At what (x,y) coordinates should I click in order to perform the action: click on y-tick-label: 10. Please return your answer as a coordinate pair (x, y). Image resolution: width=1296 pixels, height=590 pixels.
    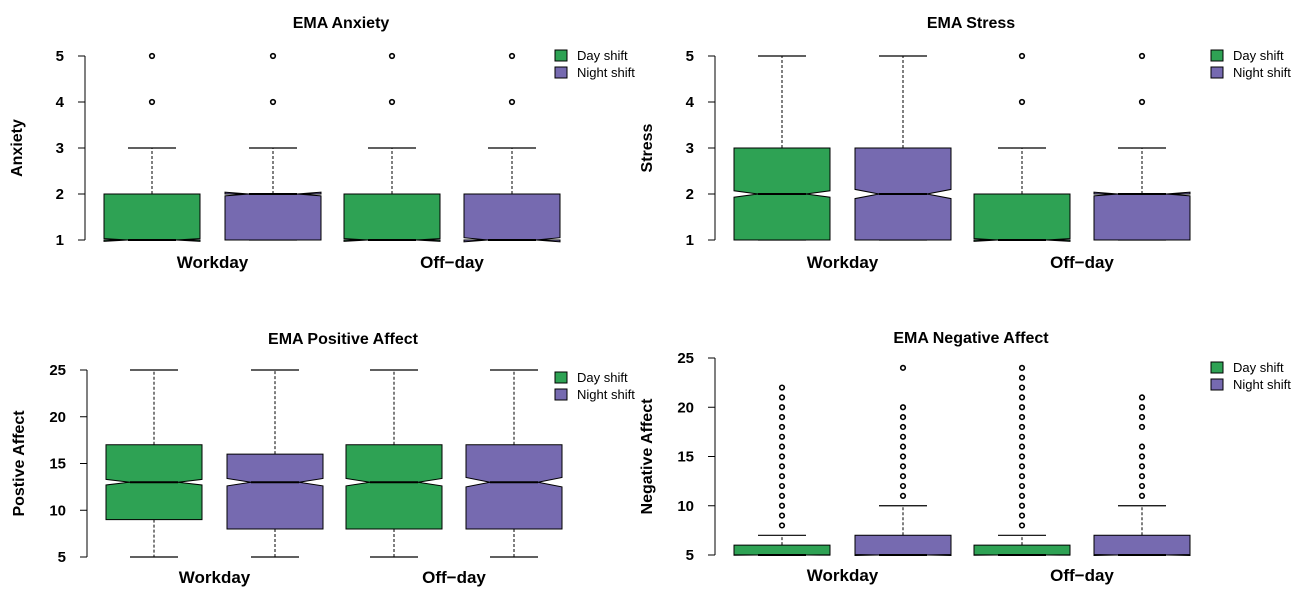
    Looking at the image, I should click on (685, 506).